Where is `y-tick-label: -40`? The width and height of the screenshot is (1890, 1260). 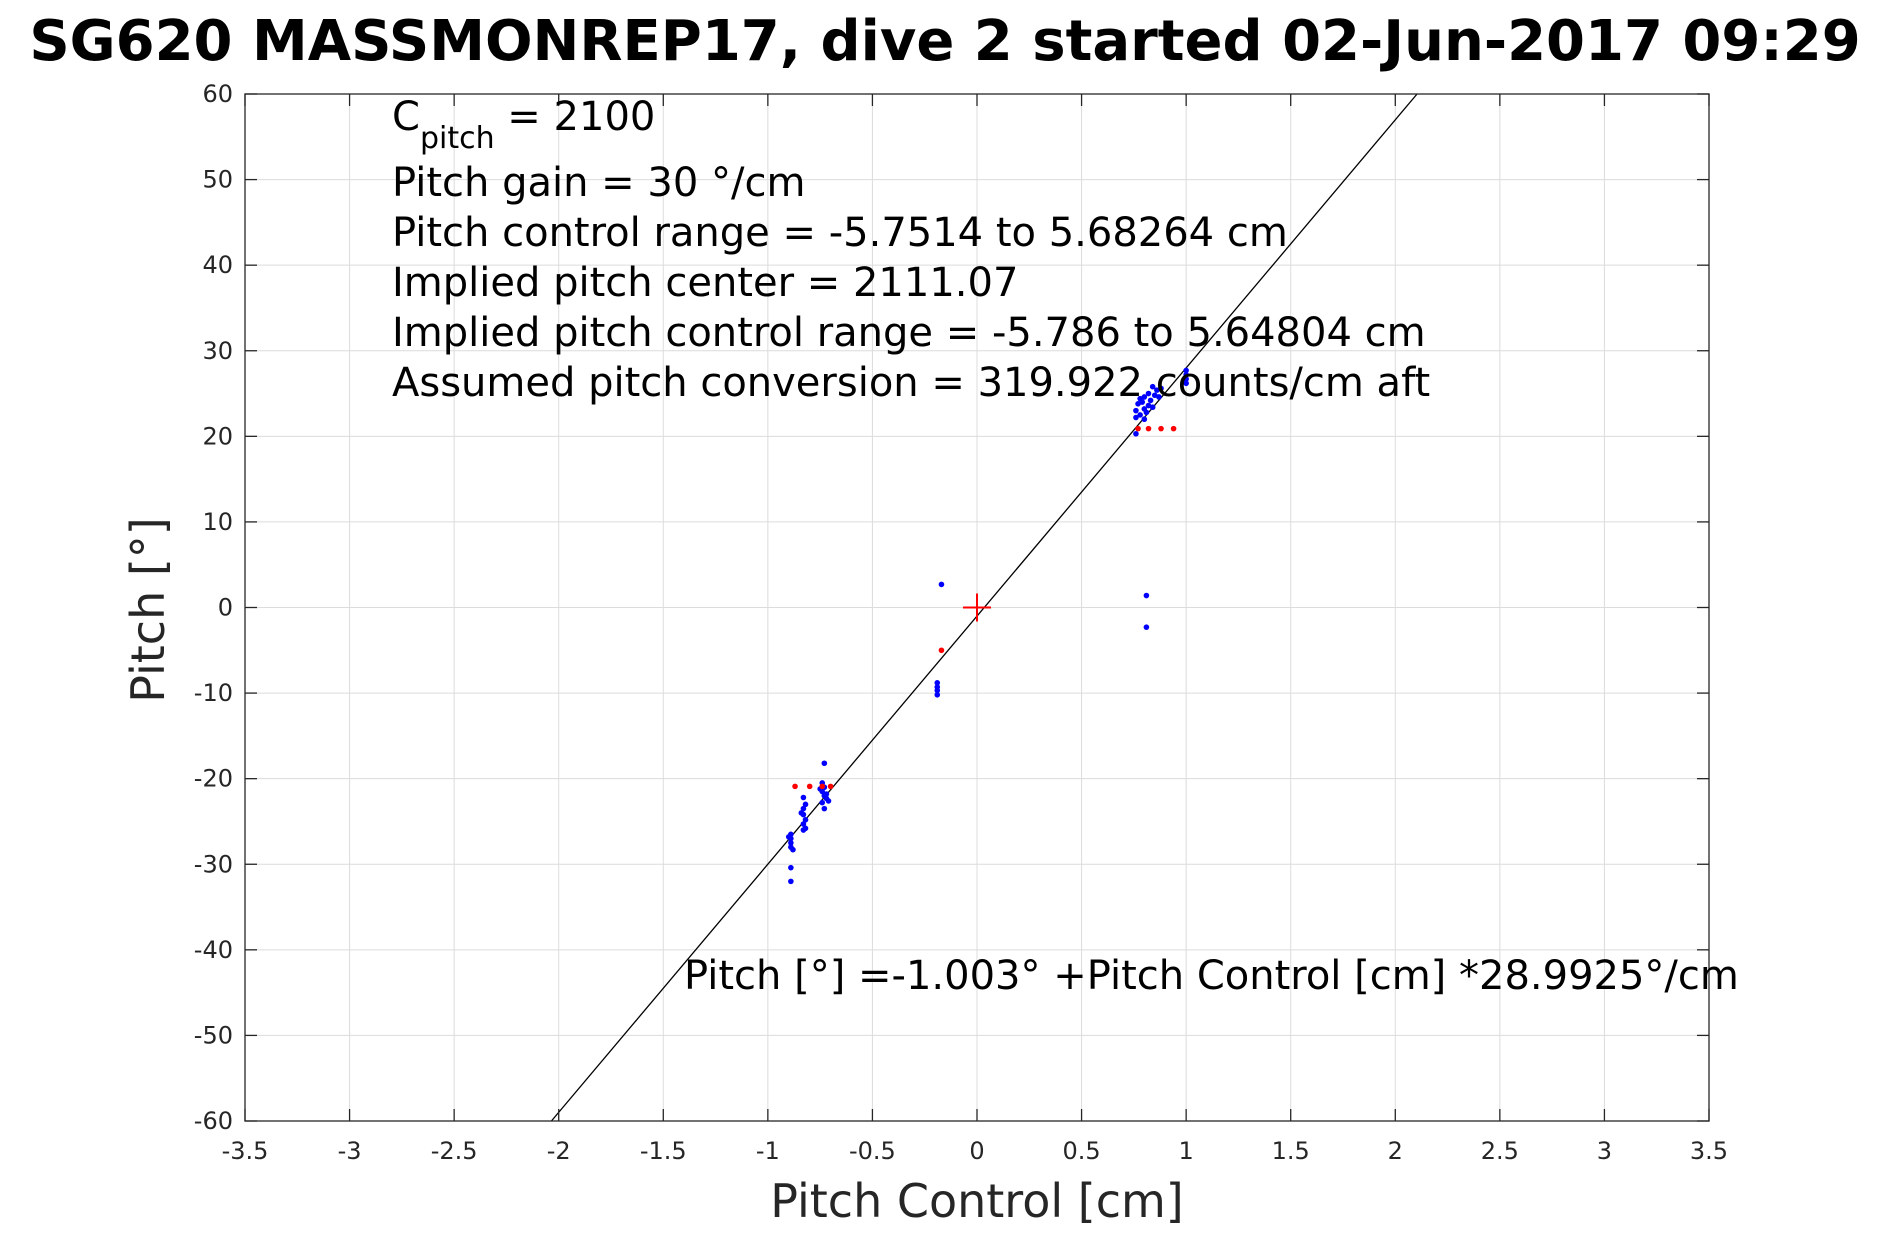 y-tick-label: -40 is located at coordinates (213, 950).